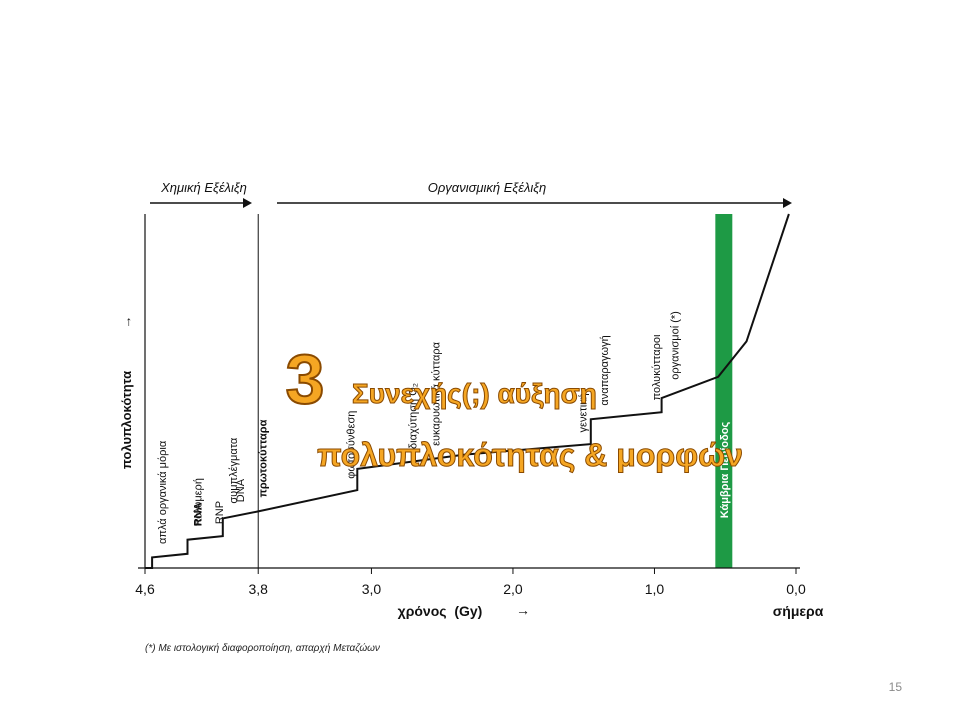  Describe the element at coordinates (305, 379) in the screenshot. I see `overlay-number: 3` at that location.